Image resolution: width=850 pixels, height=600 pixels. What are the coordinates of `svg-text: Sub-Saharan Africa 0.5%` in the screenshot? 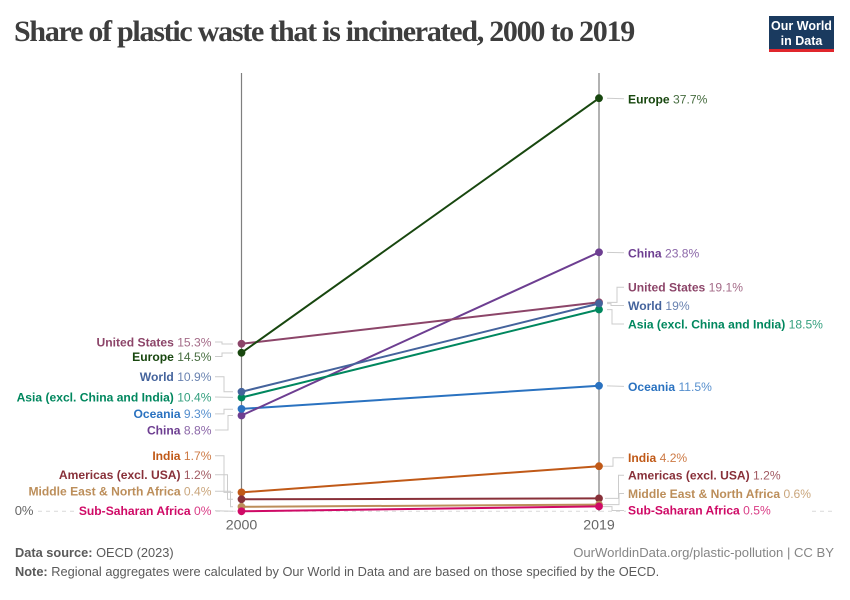 It's located at (699, 511).